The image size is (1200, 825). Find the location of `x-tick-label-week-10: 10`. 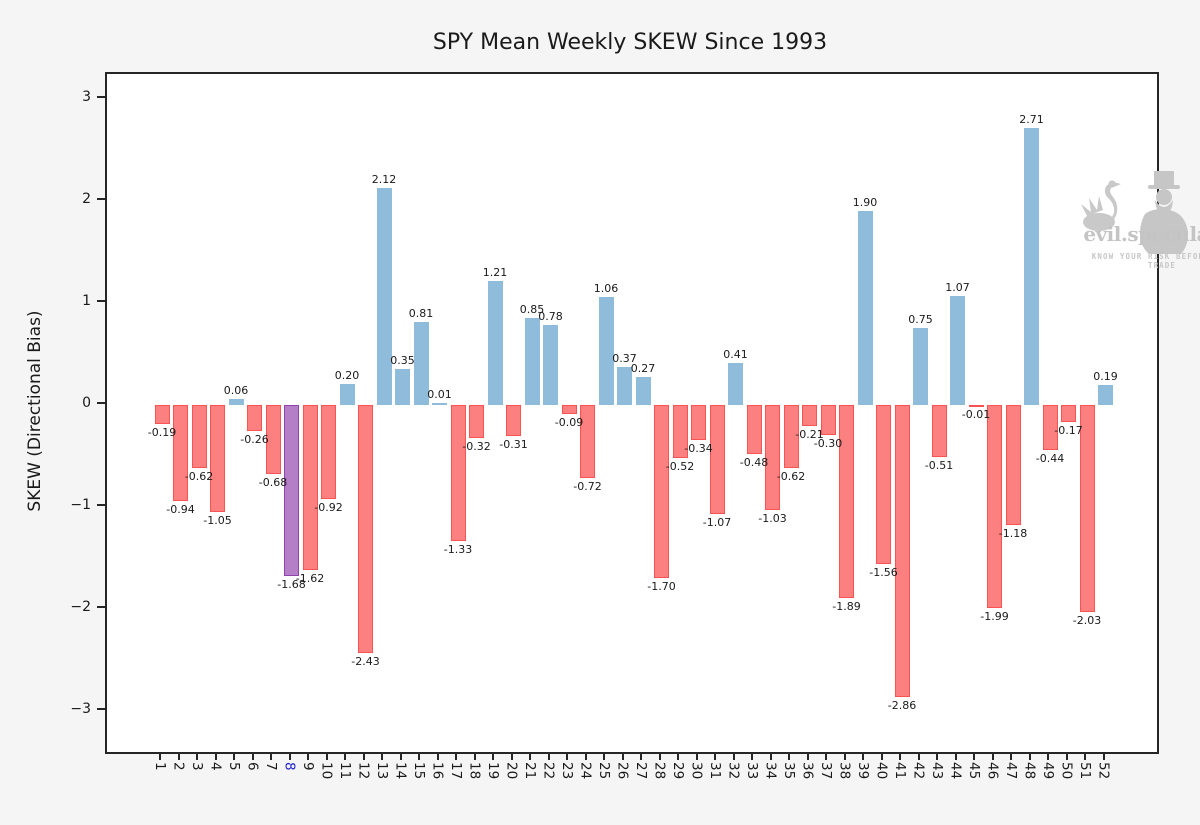

x-tick-label-week-10: 10 is located at coordinates (326, 771).